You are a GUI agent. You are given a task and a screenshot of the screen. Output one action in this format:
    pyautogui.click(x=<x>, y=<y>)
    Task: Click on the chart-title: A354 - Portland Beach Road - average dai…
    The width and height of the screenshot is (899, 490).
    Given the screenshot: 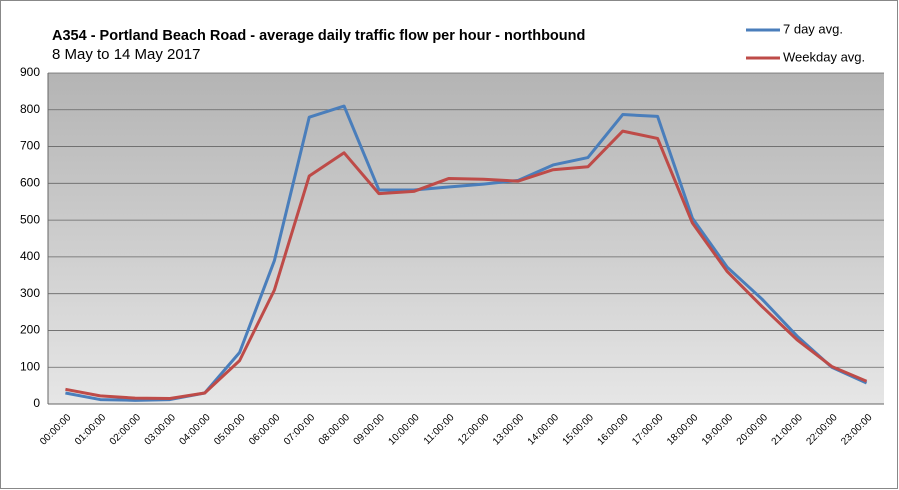 What is the action you would take?
    pyautogui.click(x=318, y=36)
    